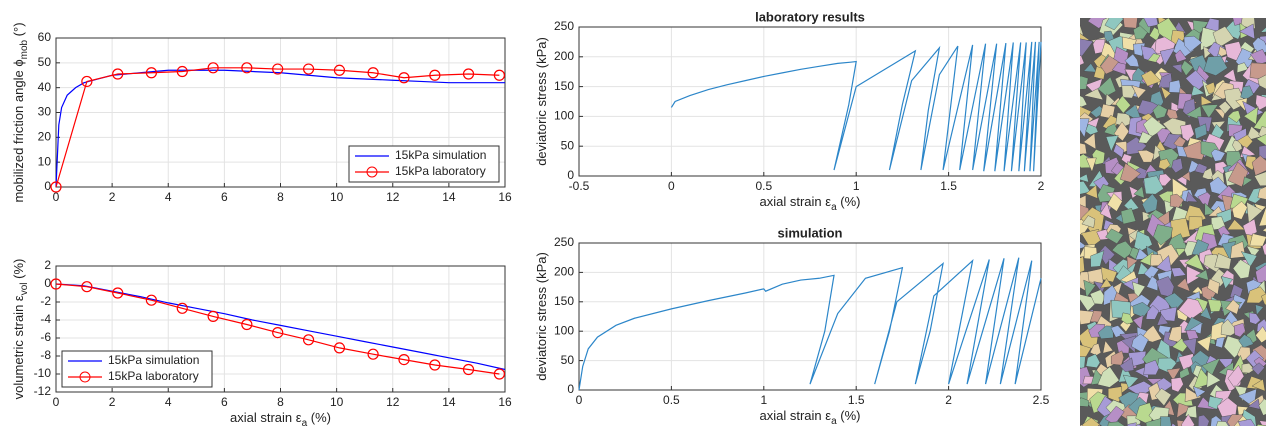  I want to click on y-tick-label: 250, so click(564, 26).